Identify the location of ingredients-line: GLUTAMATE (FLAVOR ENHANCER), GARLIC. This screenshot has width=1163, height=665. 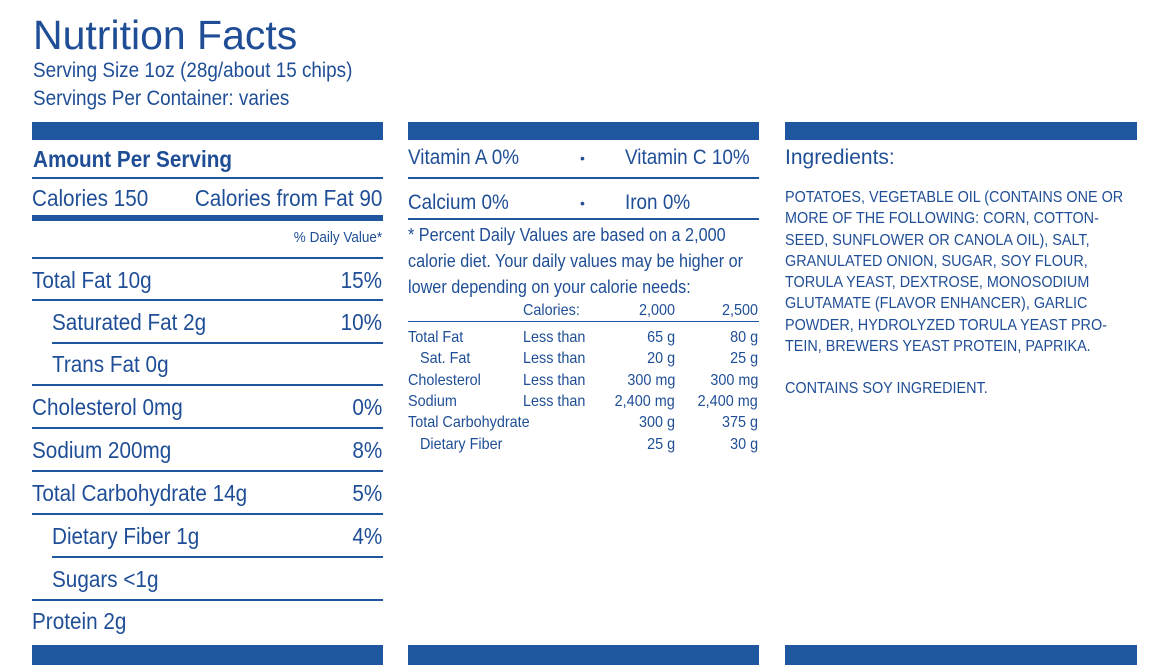
(936, 304).